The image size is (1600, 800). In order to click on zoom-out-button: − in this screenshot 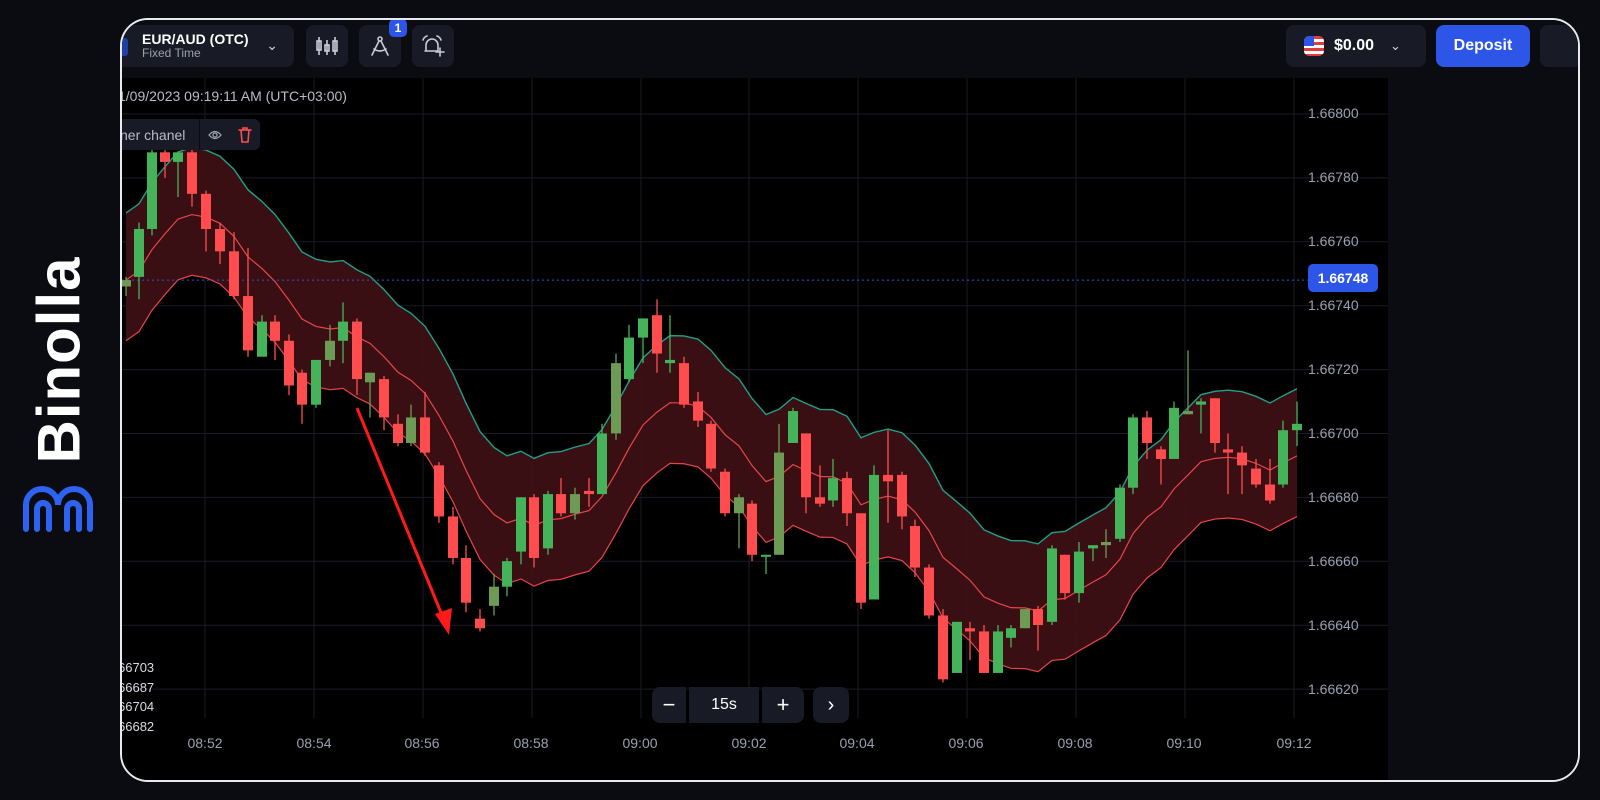, I will do `click(669, 705)`.